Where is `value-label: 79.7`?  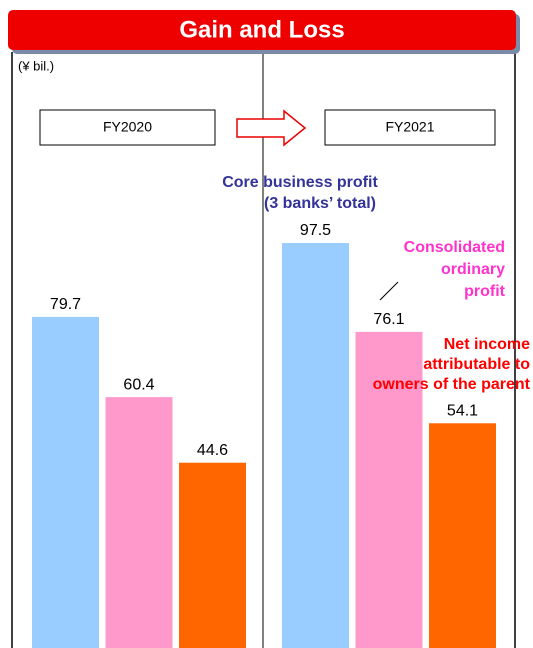
value-label: 79.7 is located at coordinates (65, 304).